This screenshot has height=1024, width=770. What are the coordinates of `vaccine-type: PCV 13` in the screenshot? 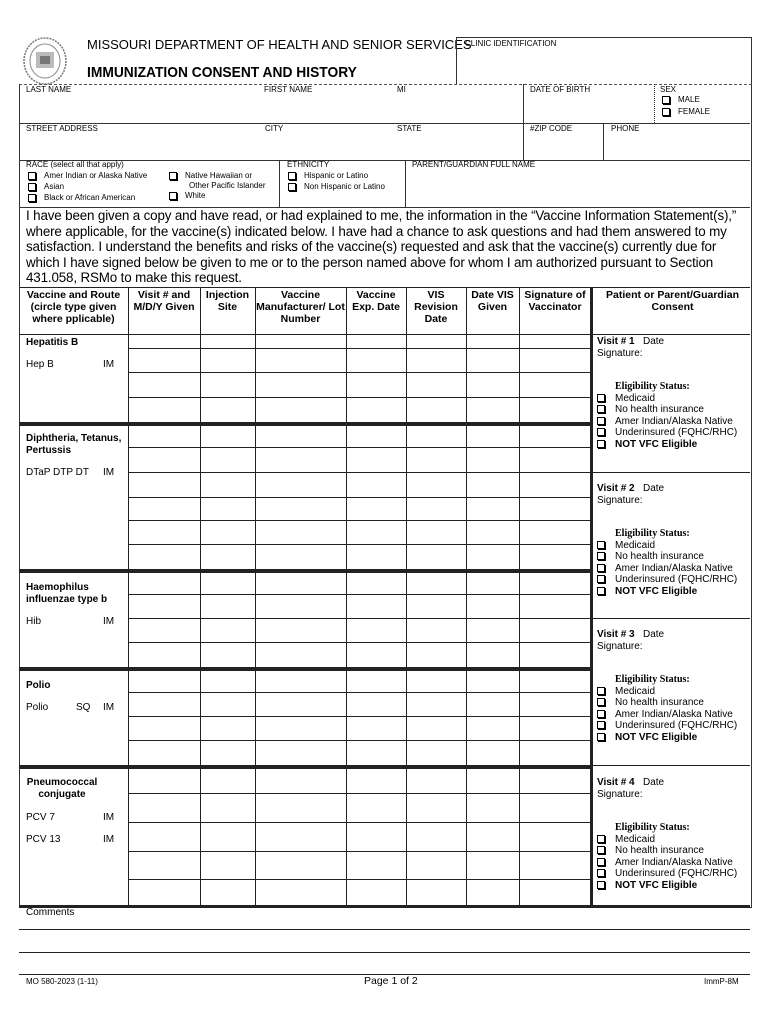 It's located at (43, 839).